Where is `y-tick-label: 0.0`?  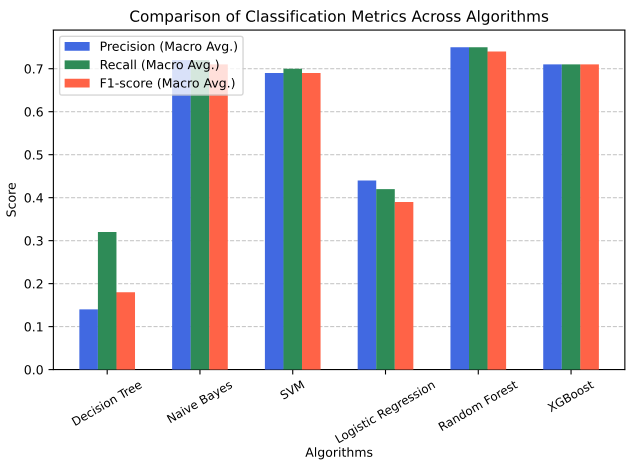
y-tick-label: 0.0 is located at coordinates (33, 370).